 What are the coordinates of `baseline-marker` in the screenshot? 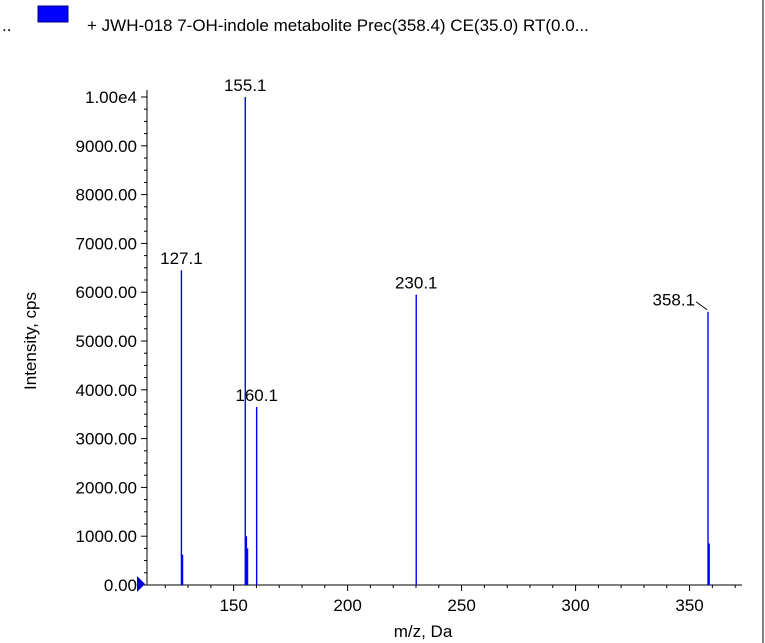 It's located at (141, 584).